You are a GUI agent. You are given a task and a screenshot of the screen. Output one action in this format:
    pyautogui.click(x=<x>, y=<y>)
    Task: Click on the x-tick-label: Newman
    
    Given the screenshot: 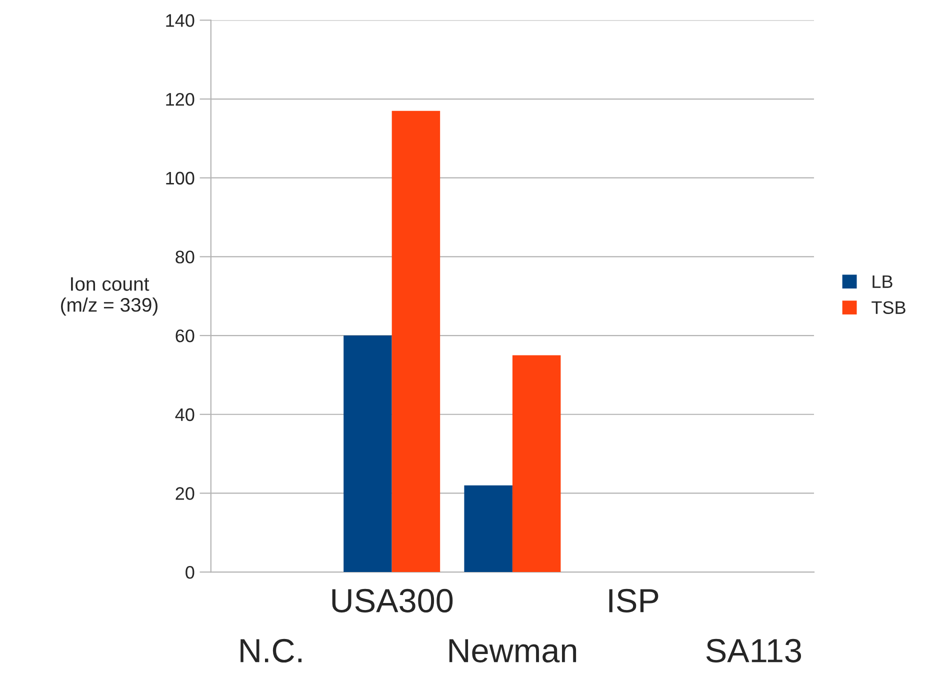 What is the action you would take?
    pyautogui.click(x=512, y=651)
    